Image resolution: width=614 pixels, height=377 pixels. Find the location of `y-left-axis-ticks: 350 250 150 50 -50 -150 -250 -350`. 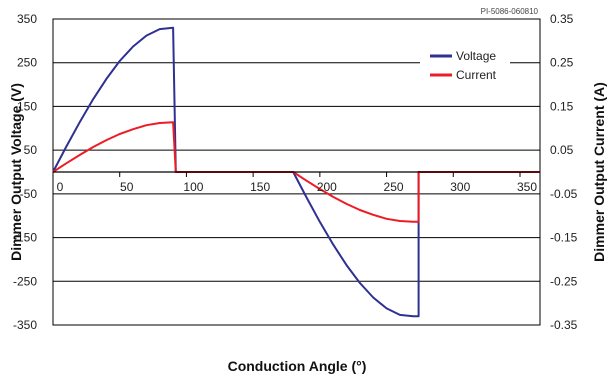

y-left-axis-ticks: 350 250 150 50 -50 -150 -250 -350 is located at coordinates (25, 172).